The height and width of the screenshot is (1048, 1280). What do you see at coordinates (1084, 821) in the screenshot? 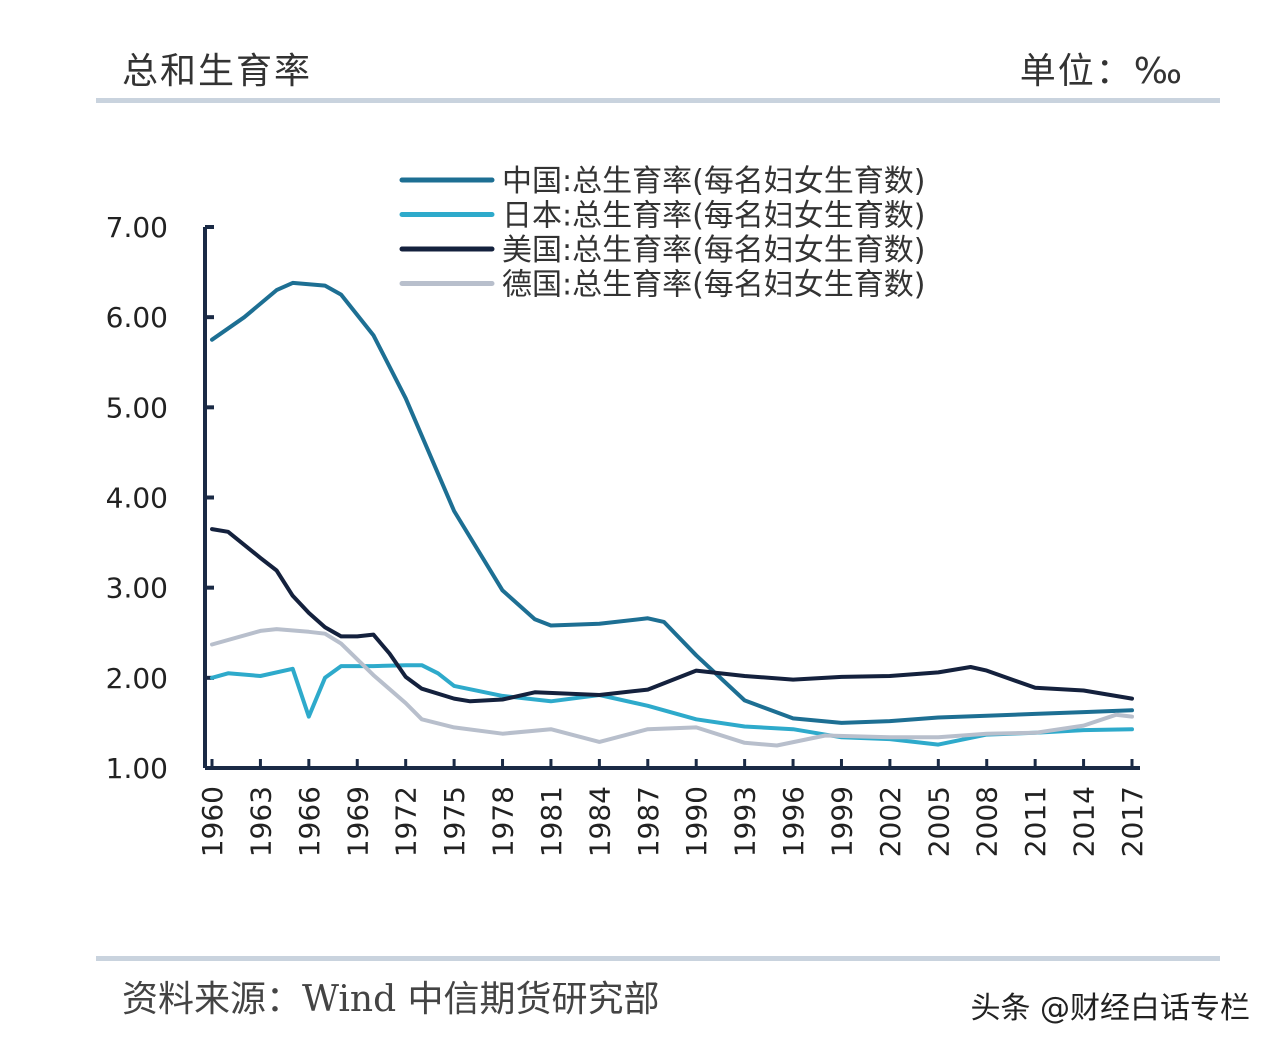
I see `x-tick-label: 2014` at bounding box center [1084, 821].